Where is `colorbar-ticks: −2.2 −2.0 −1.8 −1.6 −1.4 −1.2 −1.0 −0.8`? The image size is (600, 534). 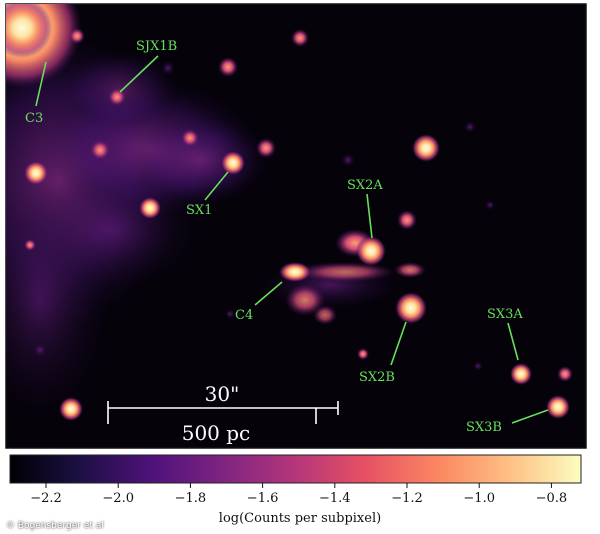 colorbar-ticks: −2.2 −2.0 −1.8 −1.6 −1.4 −1.2 −1.0 −0.8 is located at coordinates (298, 494).